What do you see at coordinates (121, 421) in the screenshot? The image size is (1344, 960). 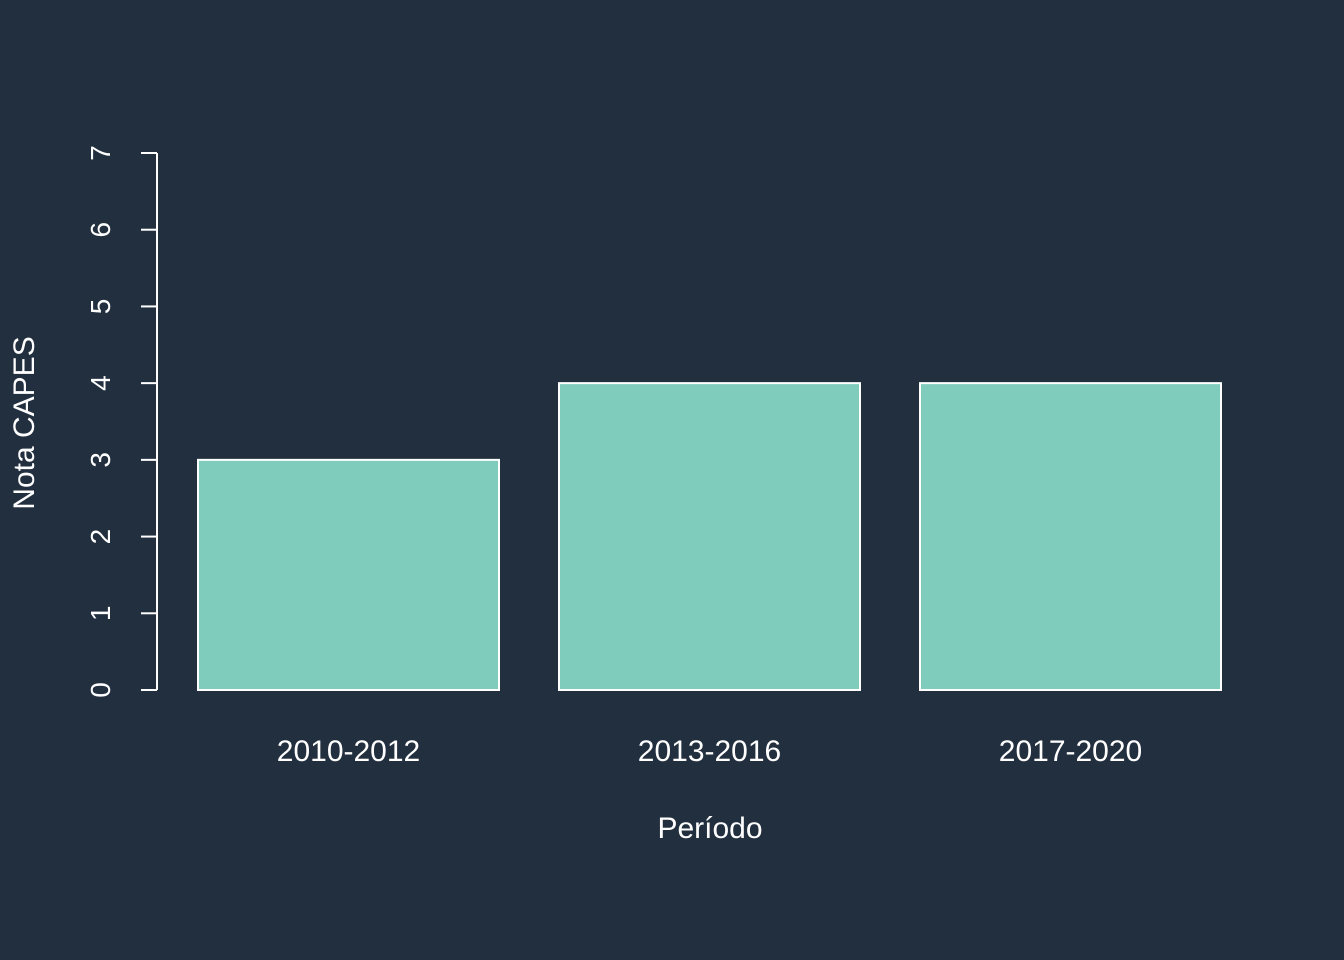 I see `y-axis: 0 1 2 3 4 5 6 7` at bounding box center [121, 421].